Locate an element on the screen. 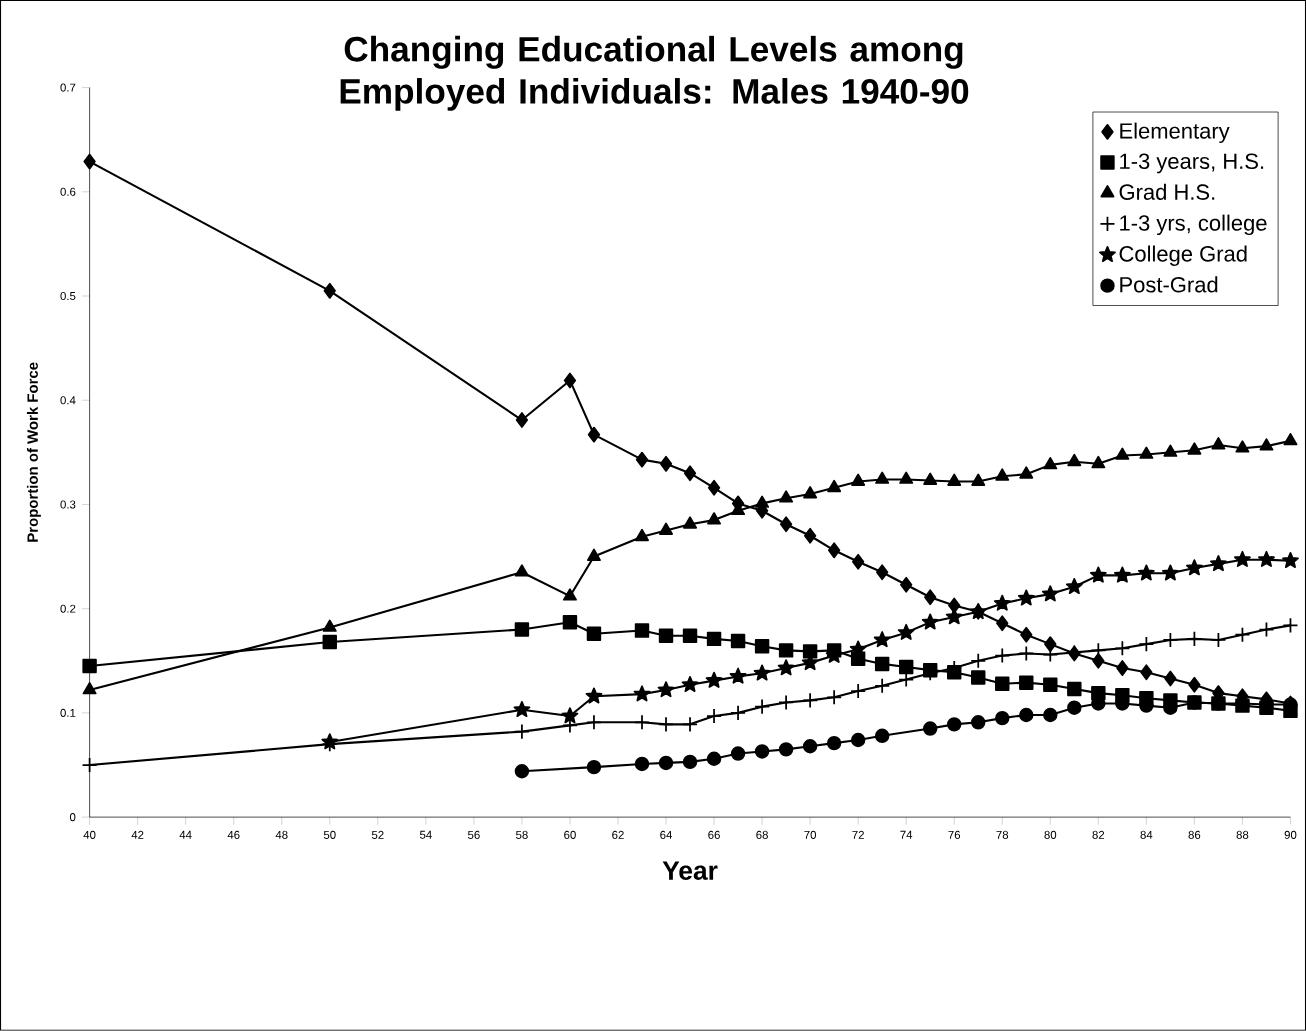  x-tick-label: 64 is located at coordinates (666, 835).